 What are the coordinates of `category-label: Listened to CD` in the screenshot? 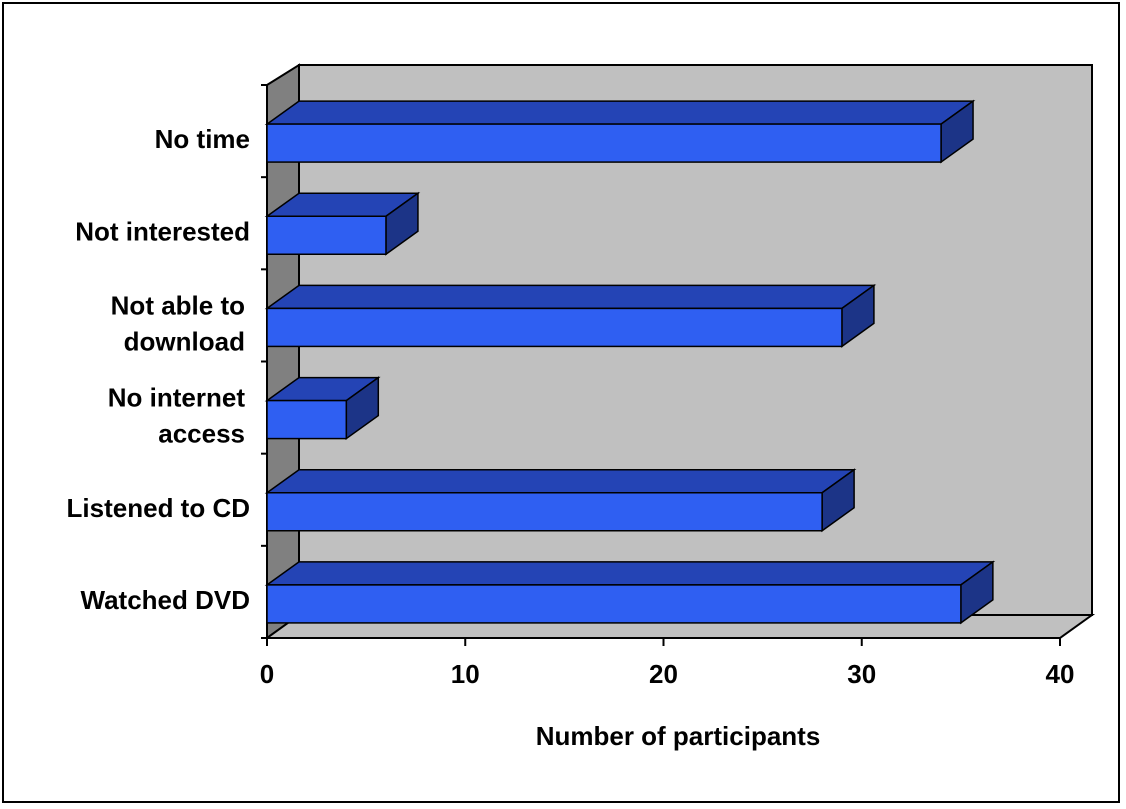 It's located at (158, 508).